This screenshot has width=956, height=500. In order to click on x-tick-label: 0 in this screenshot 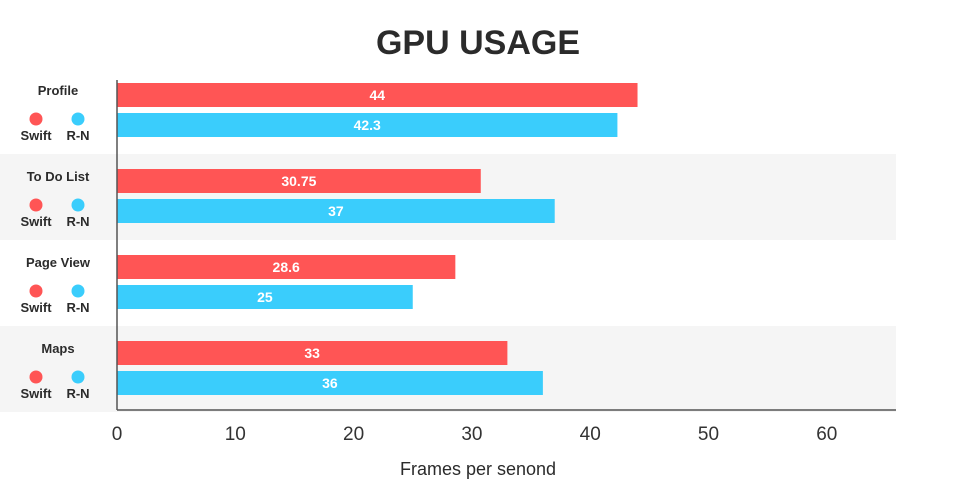, I will do `click(117, 434)`.